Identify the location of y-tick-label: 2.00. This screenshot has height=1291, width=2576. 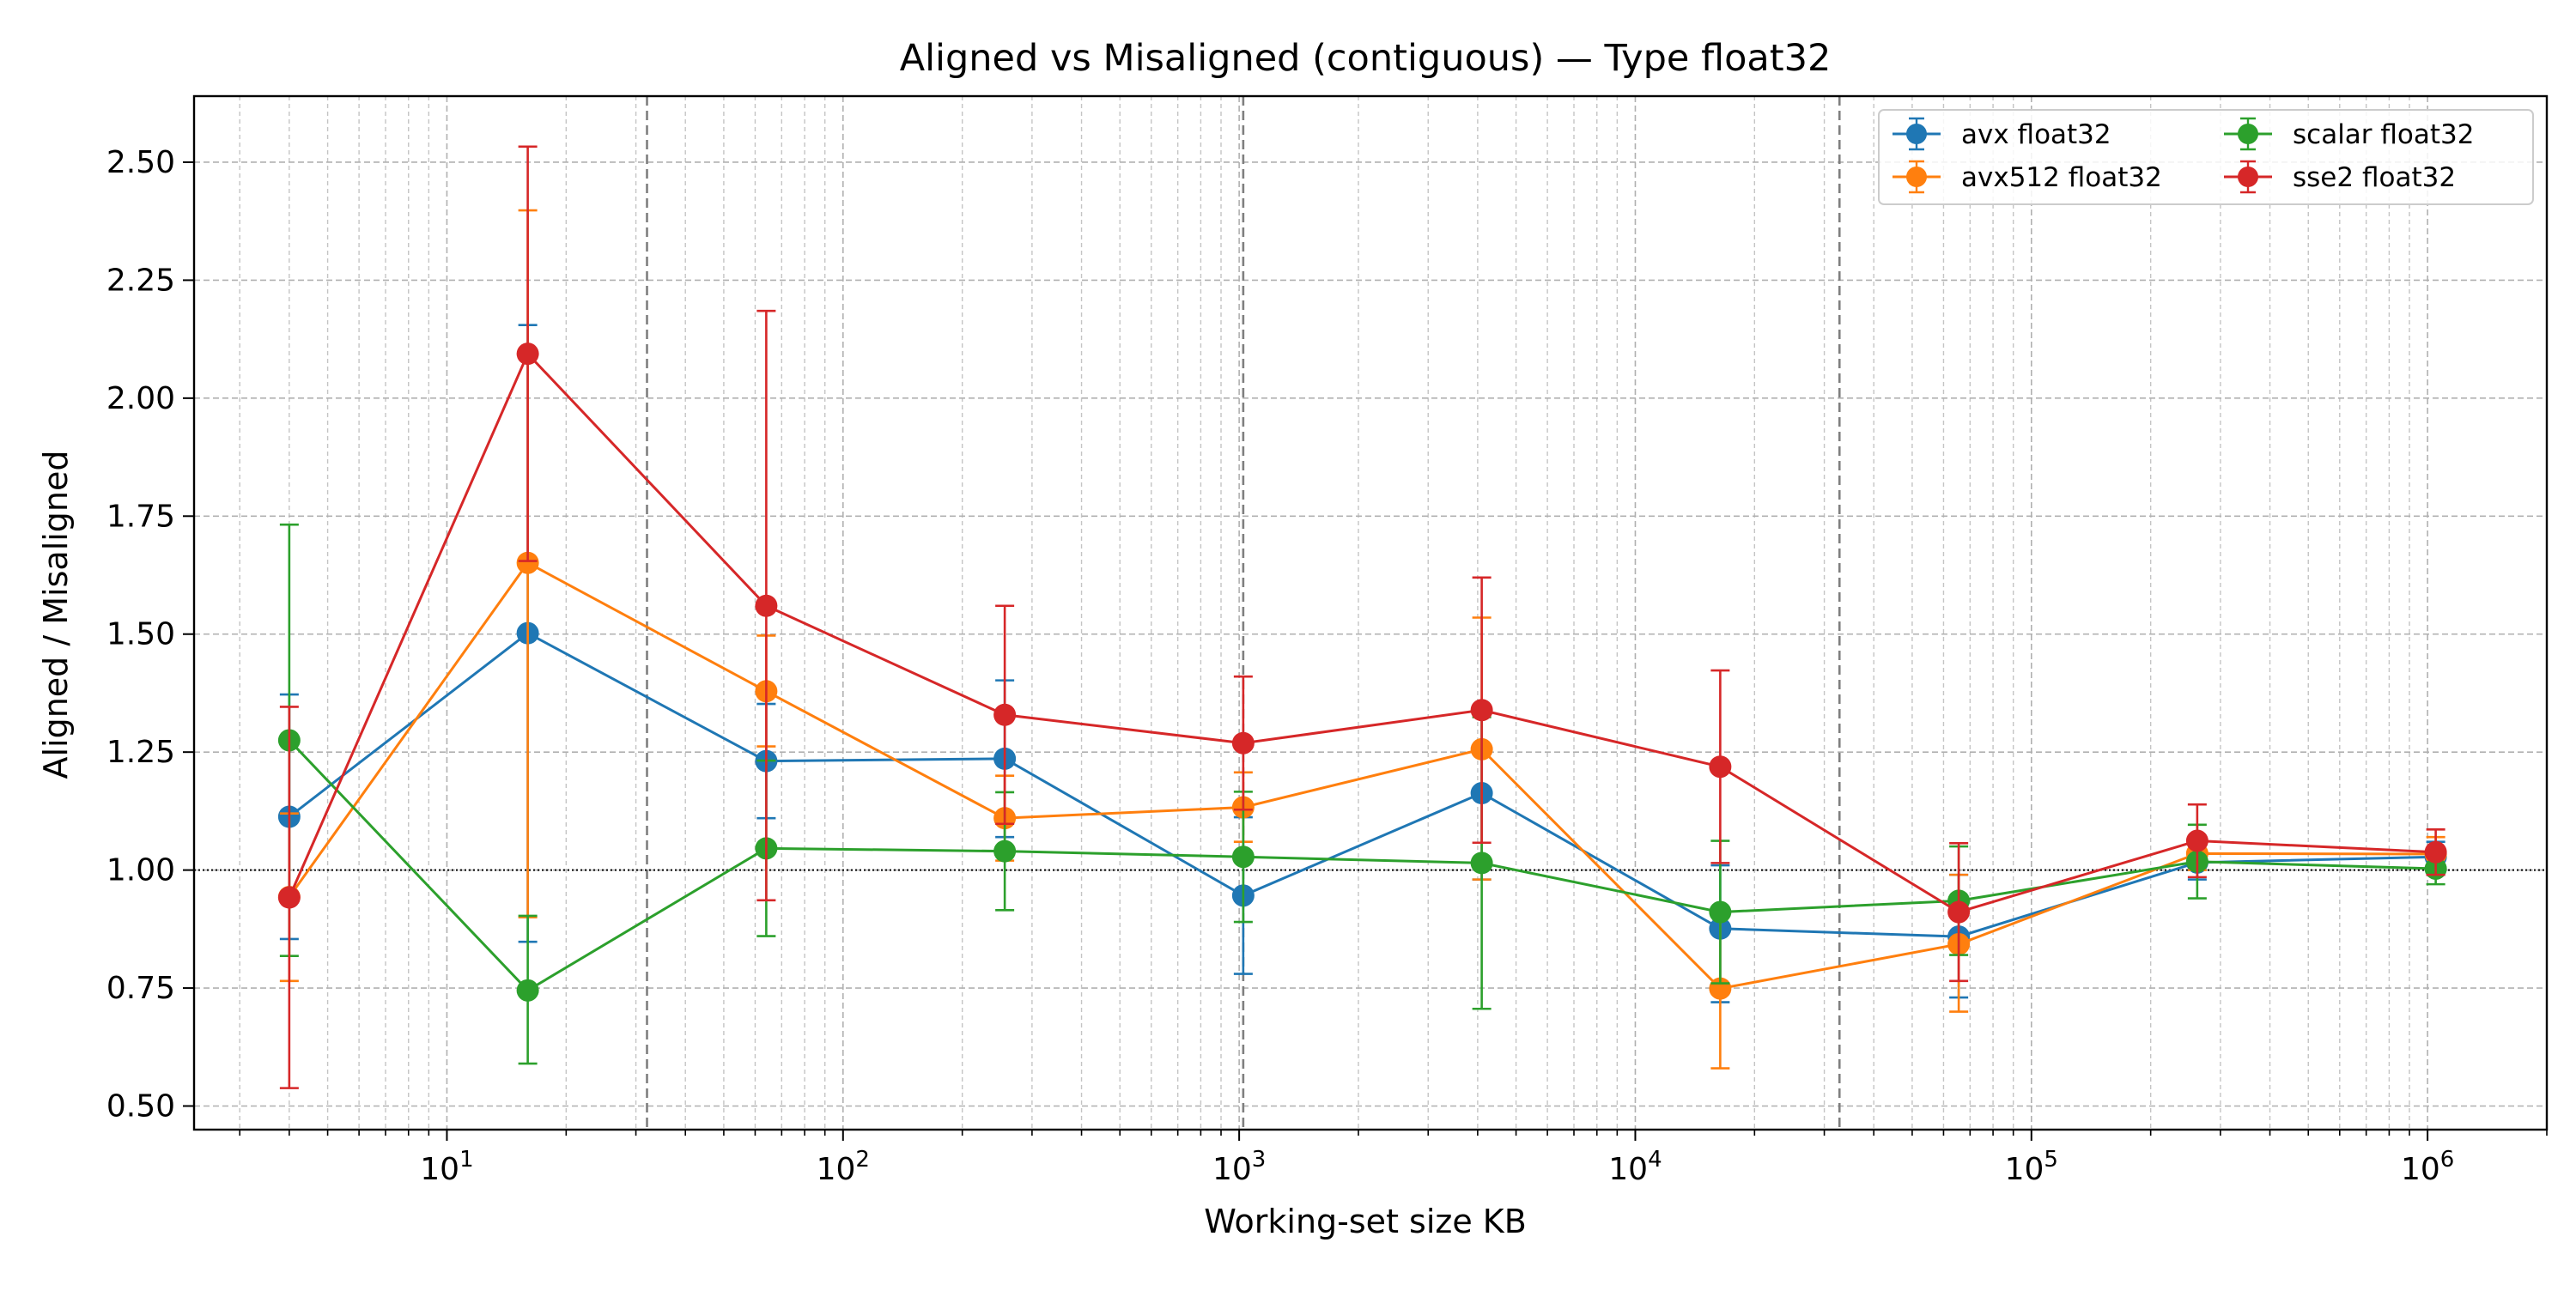
(140, 399).